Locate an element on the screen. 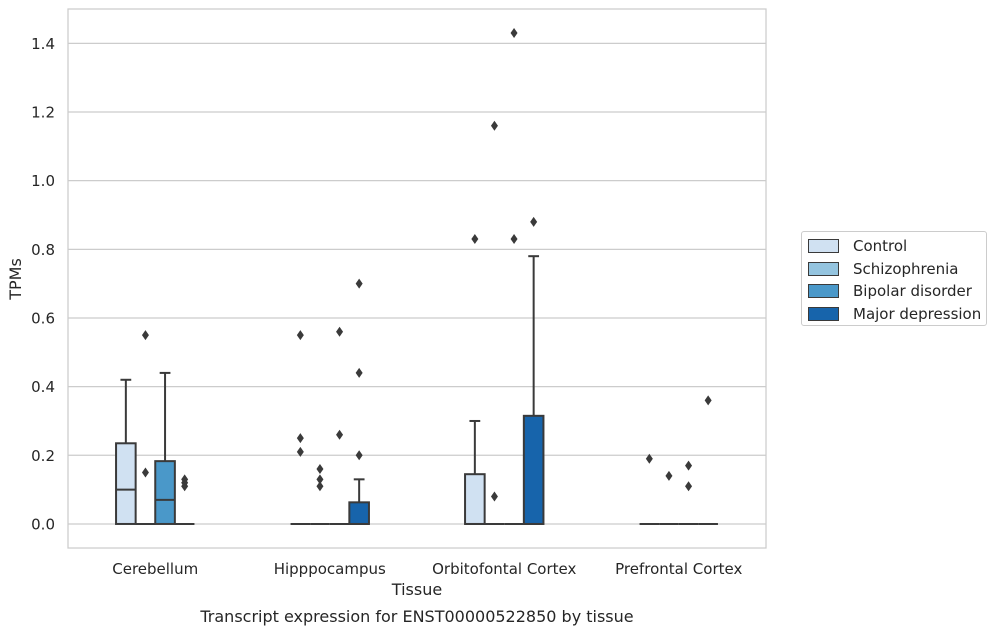 This screenshot has height=634, width=997. legend-label: Schizophrenia is located at coordinates (906, 268).